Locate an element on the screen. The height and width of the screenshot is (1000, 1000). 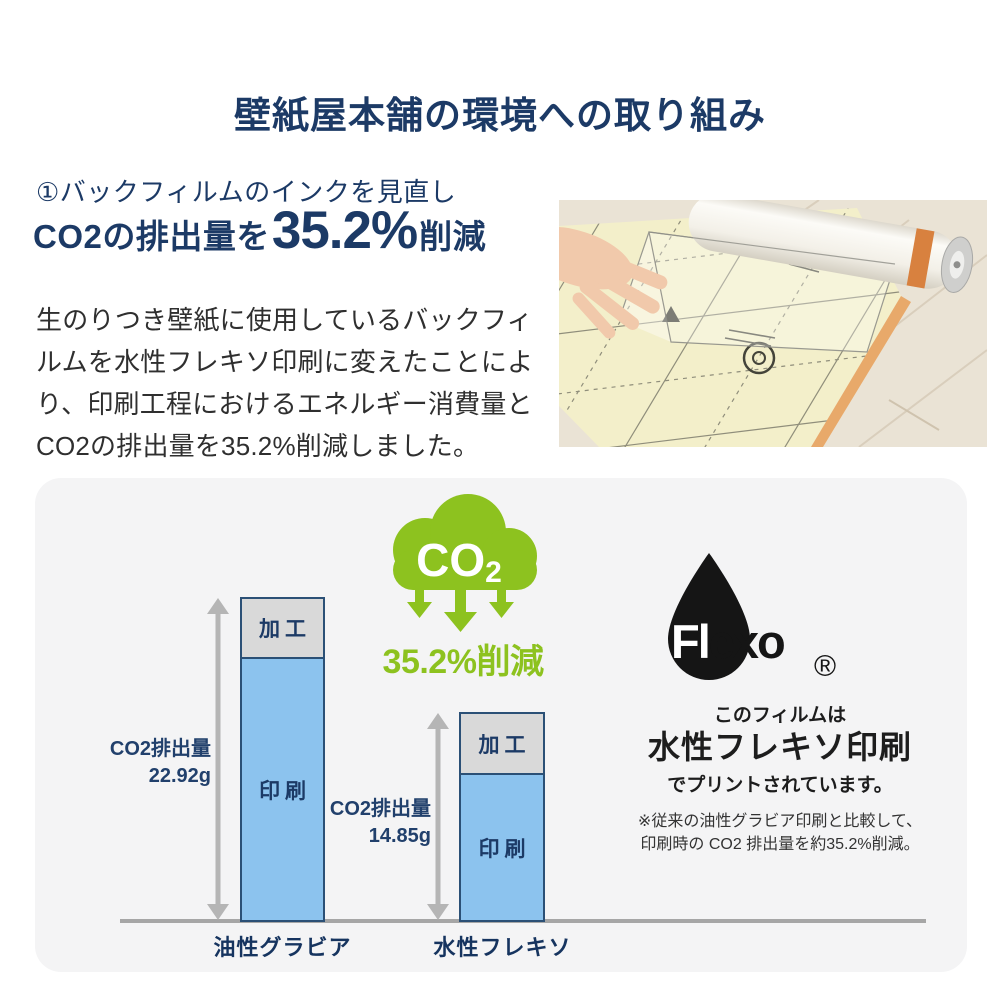
flexo-drop-icon is located at coordinates (709, 618).